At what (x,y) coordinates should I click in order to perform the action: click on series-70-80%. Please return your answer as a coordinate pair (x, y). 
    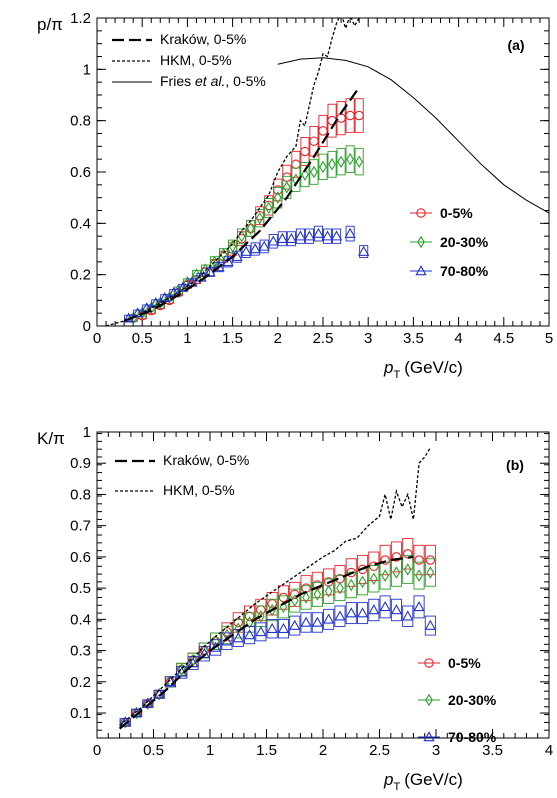
    Looking at the image, I should click on (277, 661).